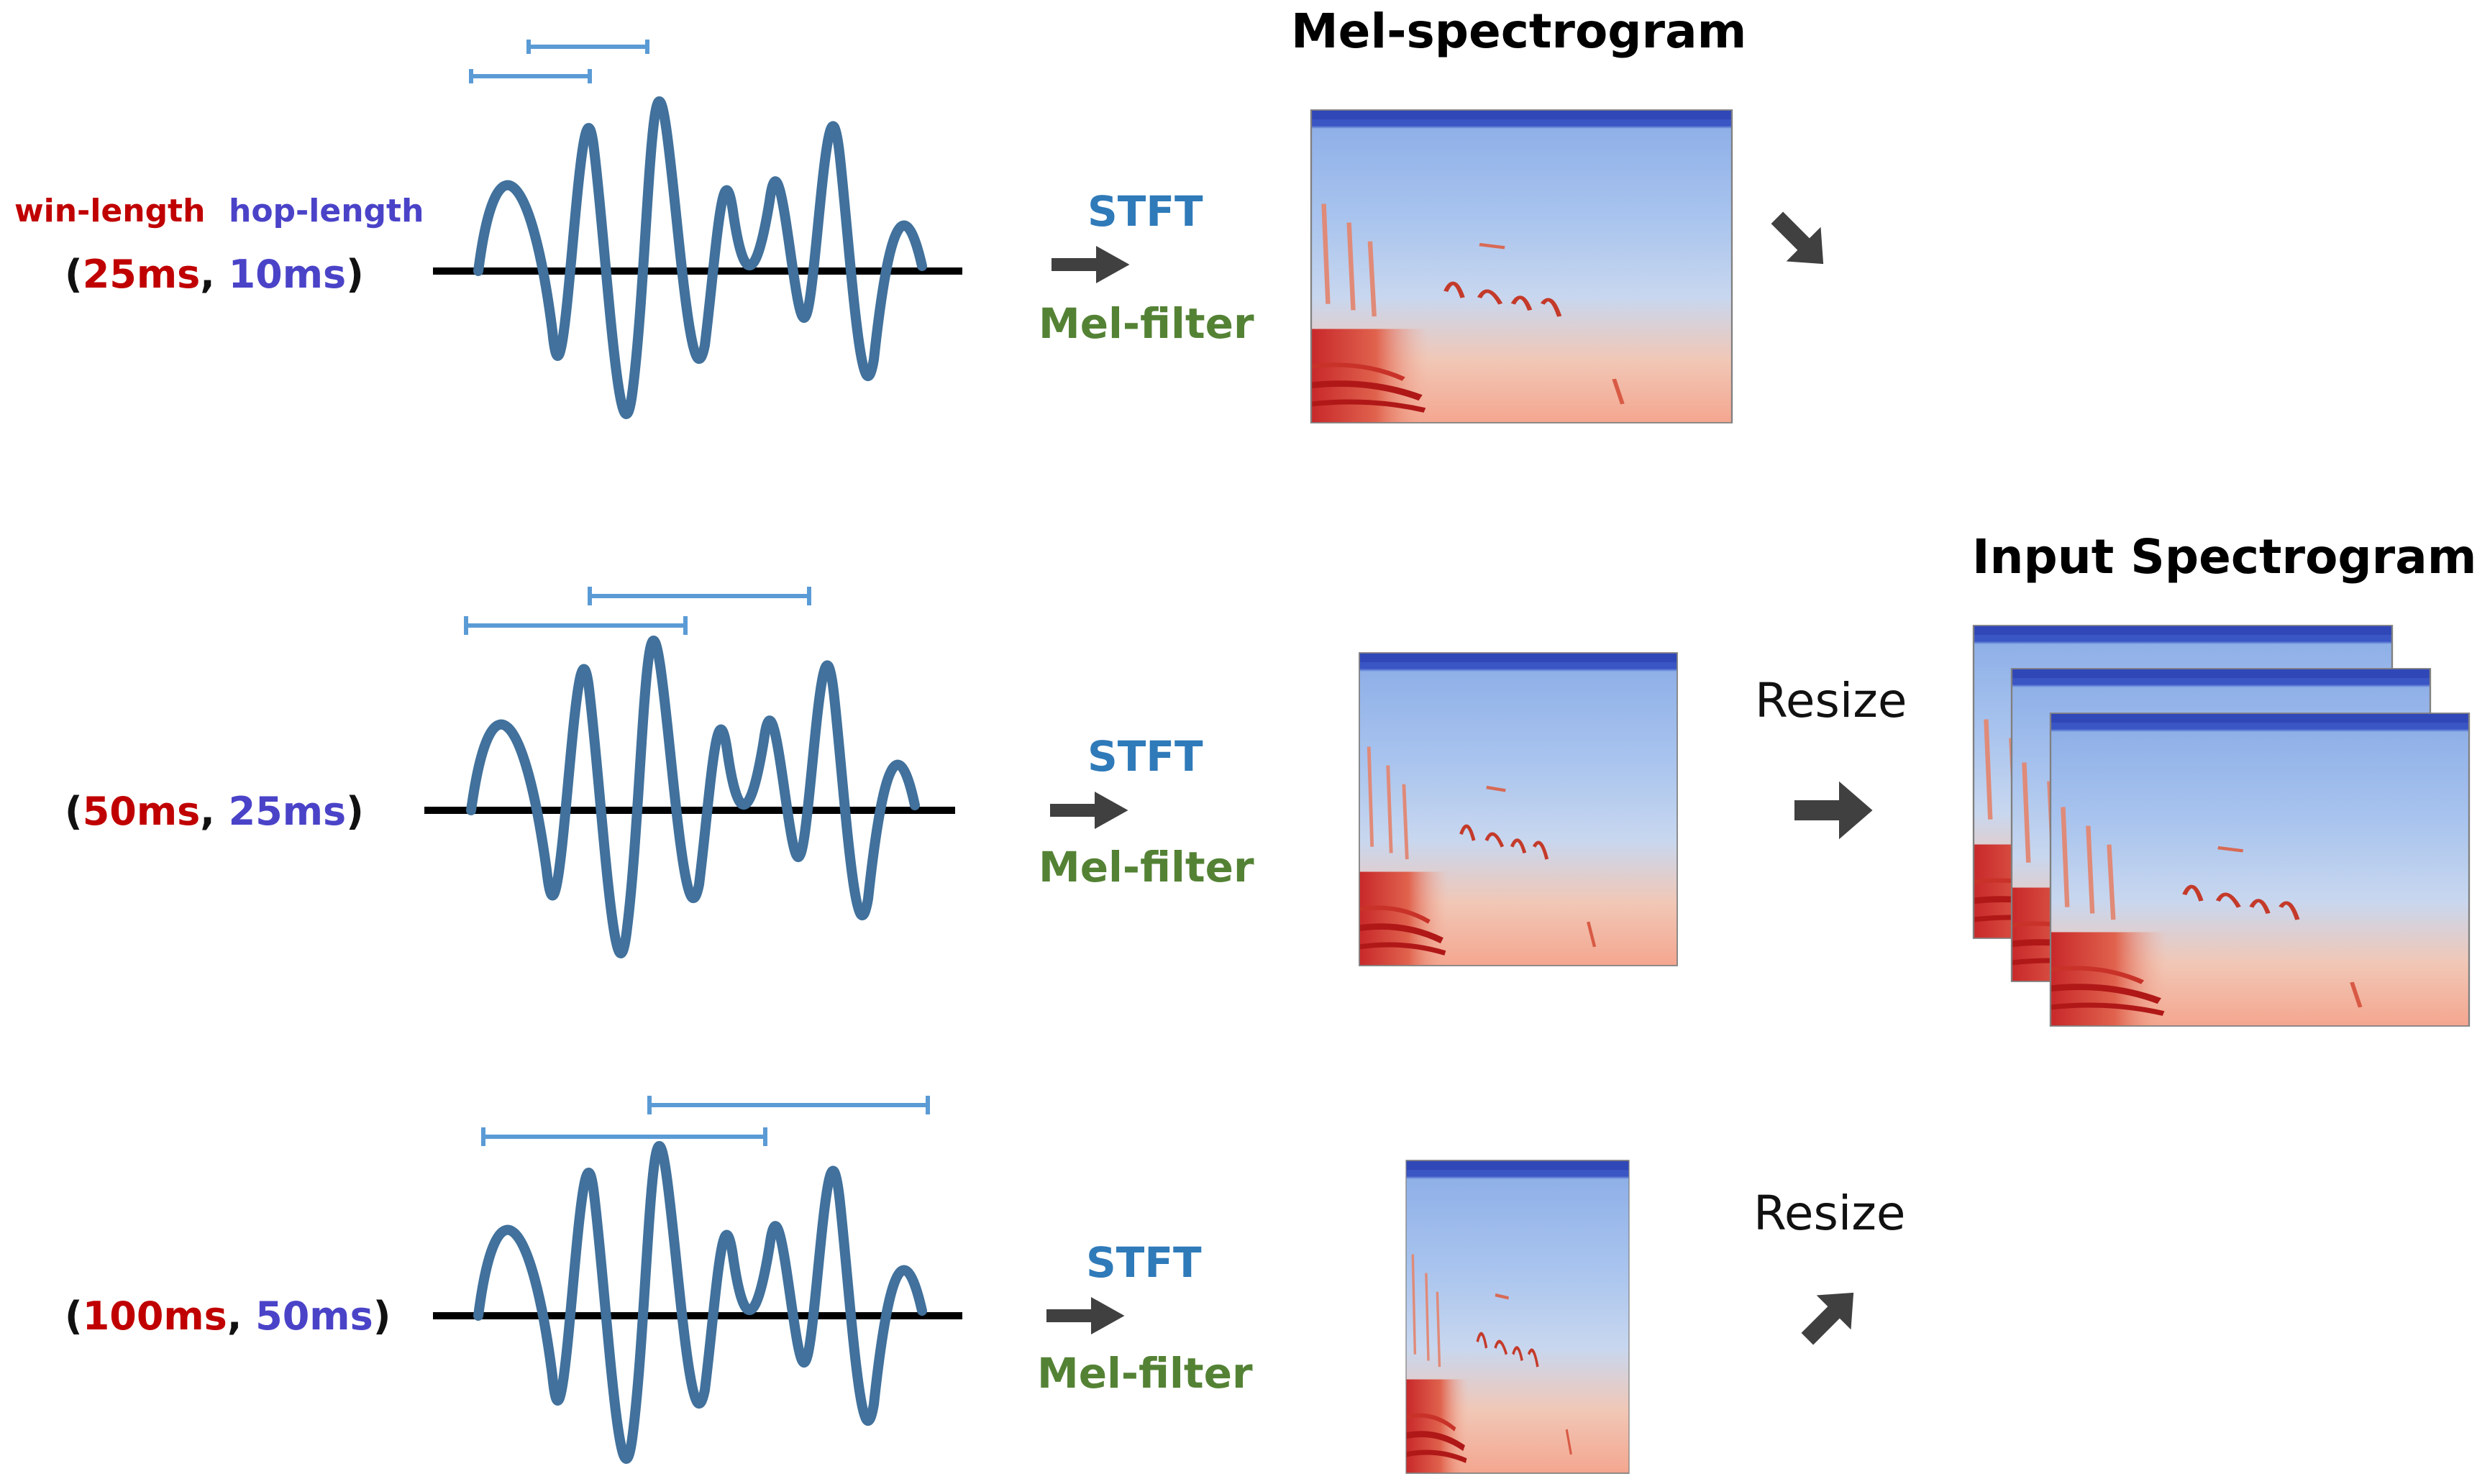 The image size is (2477, 1484). Describe the element at coordinates (1834, 810) in the screenshot. I see `row-2-resize-arrow-icon` at that location.